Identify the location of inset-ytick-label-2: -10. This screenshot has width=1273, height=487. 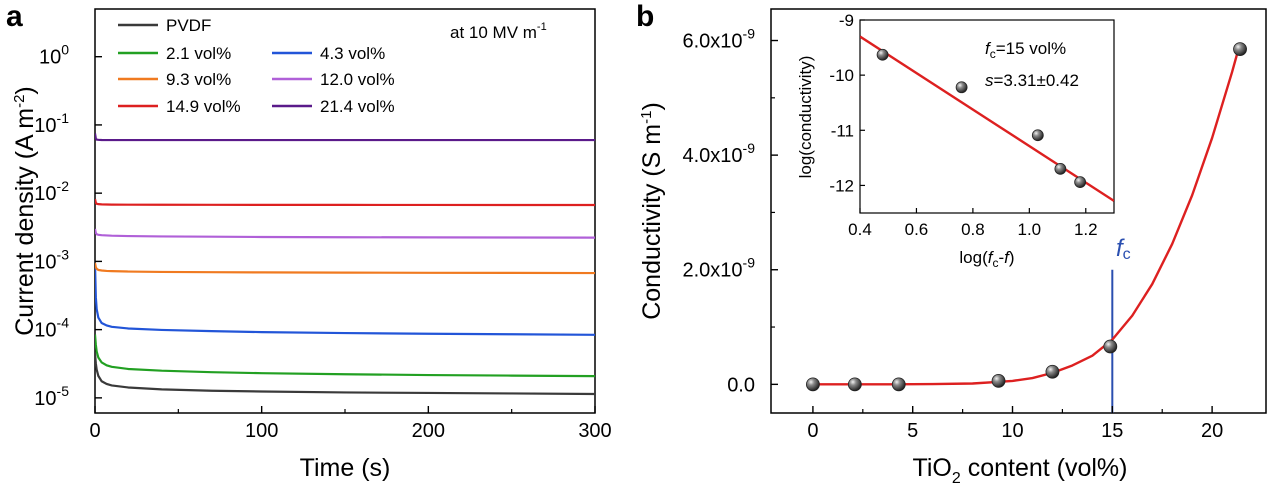
(841, 75).